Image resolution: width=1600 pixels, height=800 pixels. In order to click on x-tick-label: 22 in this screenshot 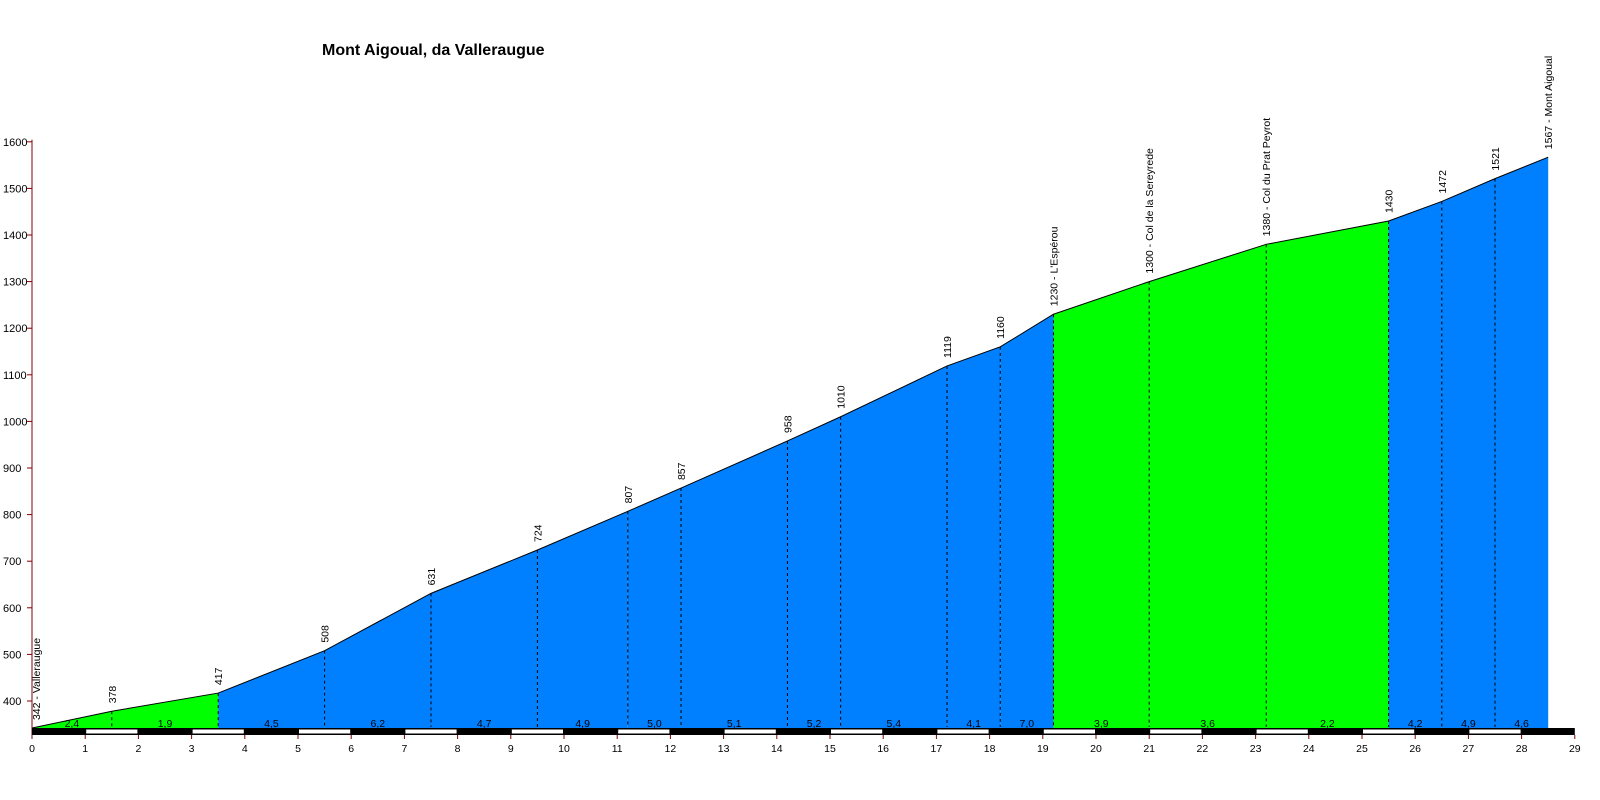, I will do `click(1203, 749)`.